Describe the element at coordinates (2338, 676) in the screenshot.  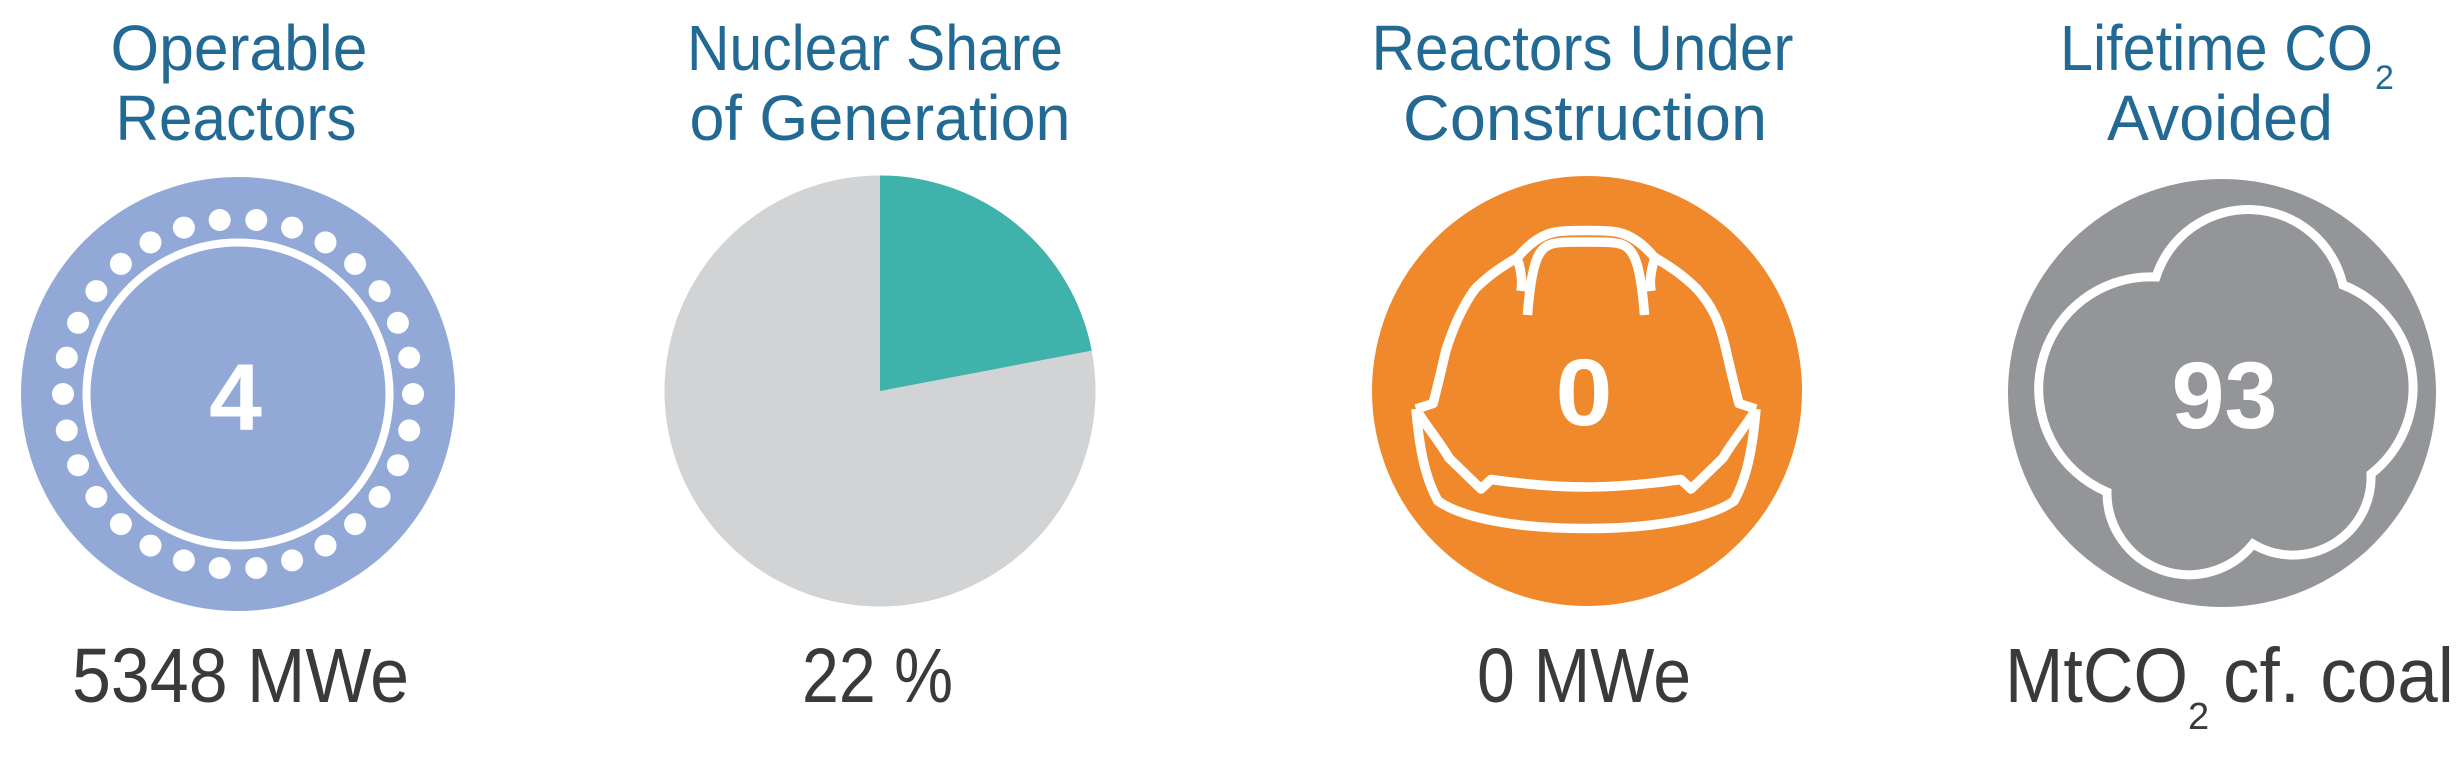
I see `svg-text: cf. coal` at that location.